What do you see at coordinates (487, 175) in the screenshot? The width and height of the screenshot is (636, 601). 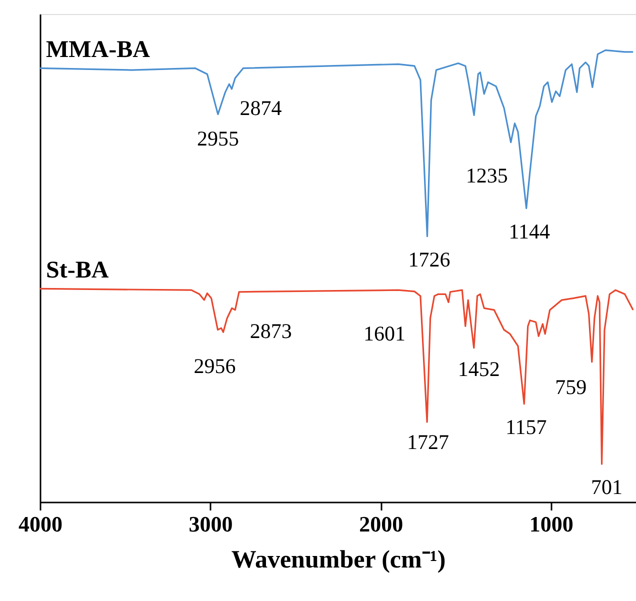 I see `annotation: 1235` at bounding box center [487, 175].